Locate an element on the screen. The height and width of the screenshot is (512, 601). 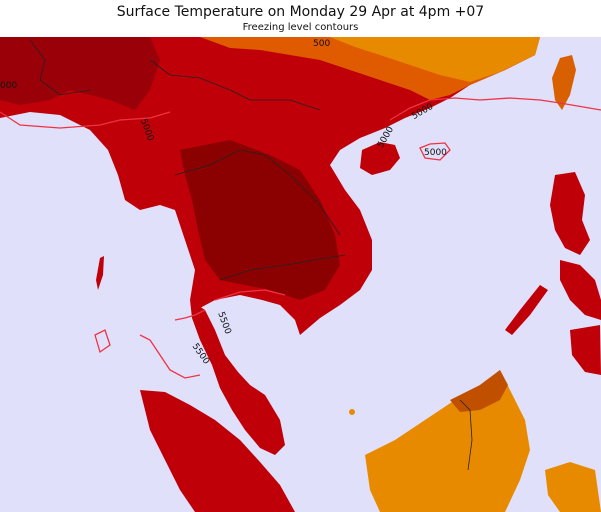
land-hainan is located at coordinates (380, 158).